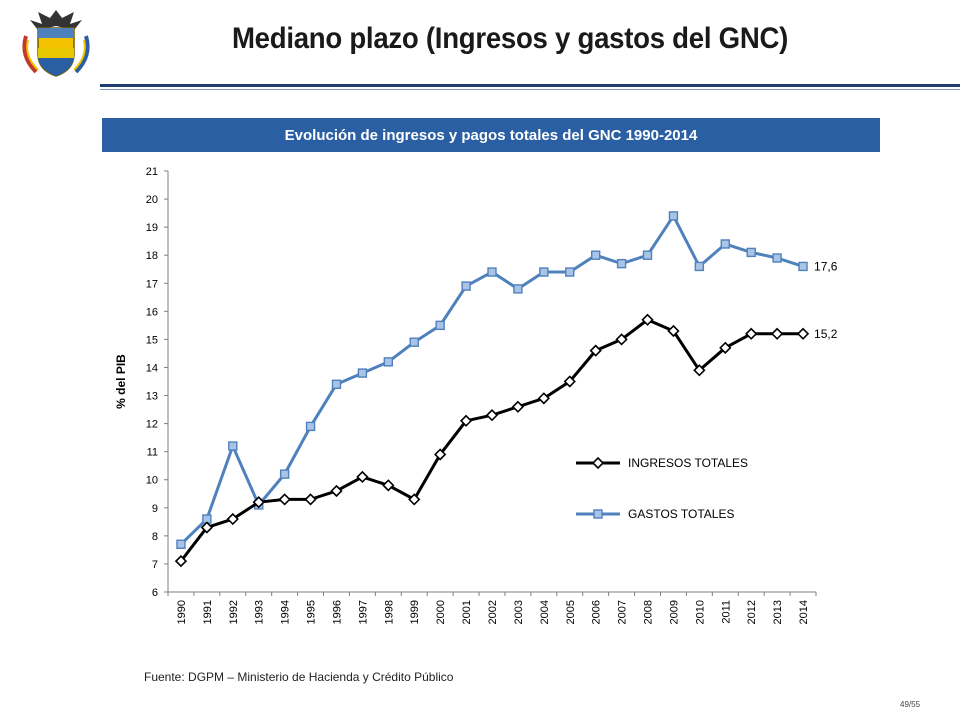 The width and height of the screenshot is (960, 720). I want to click on x-tick-label: 2005, so click(571, 612).